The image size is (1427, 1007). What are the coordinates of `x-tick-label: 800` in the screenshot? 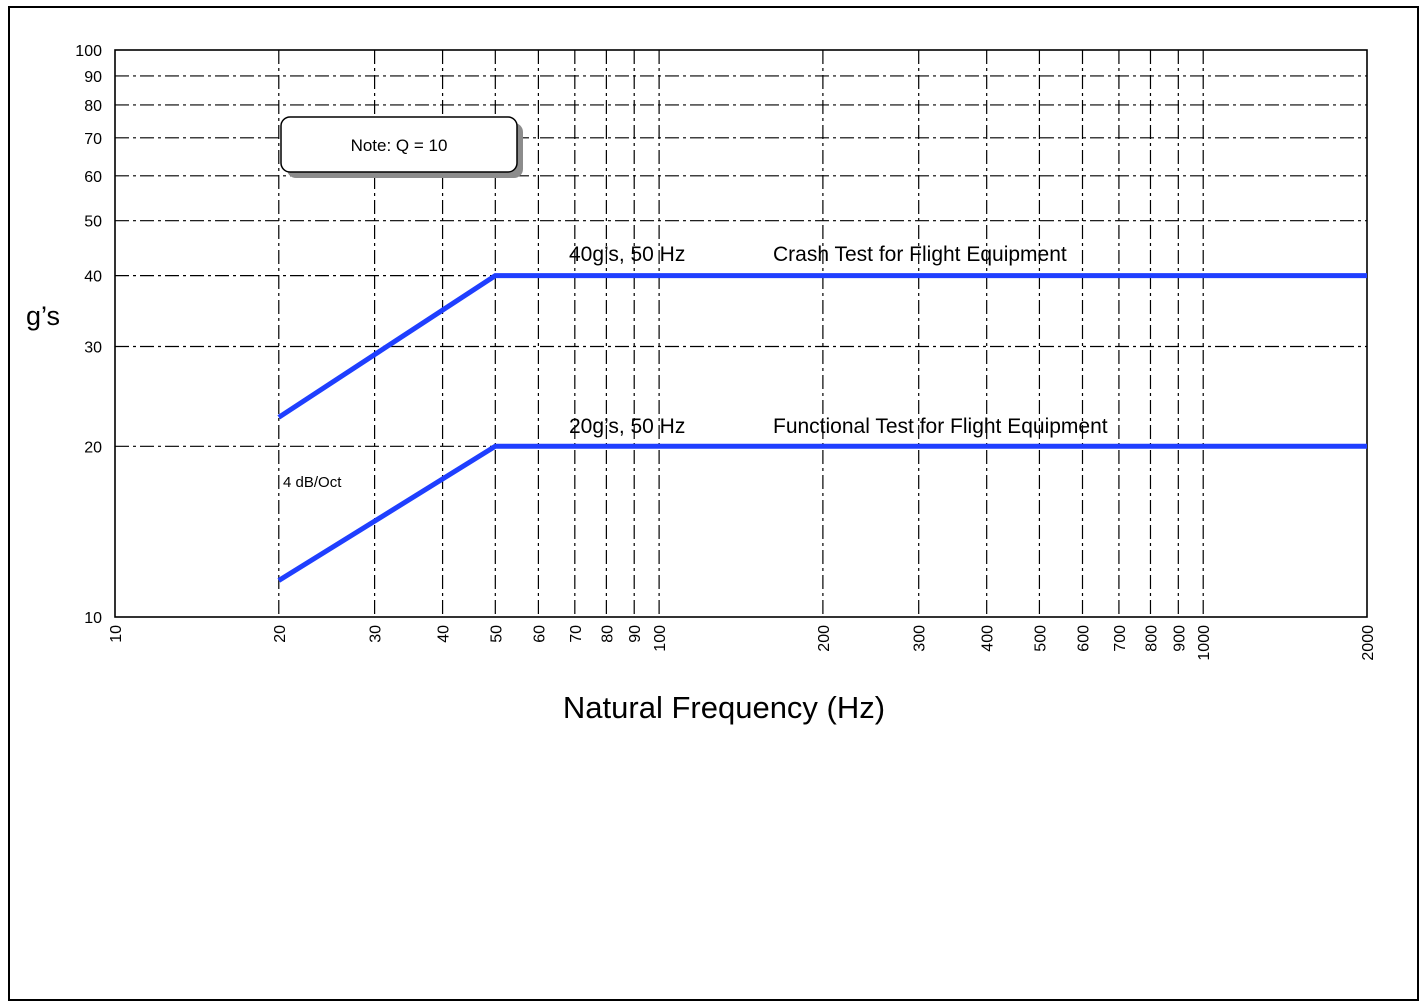 It's located at (1151, 638).